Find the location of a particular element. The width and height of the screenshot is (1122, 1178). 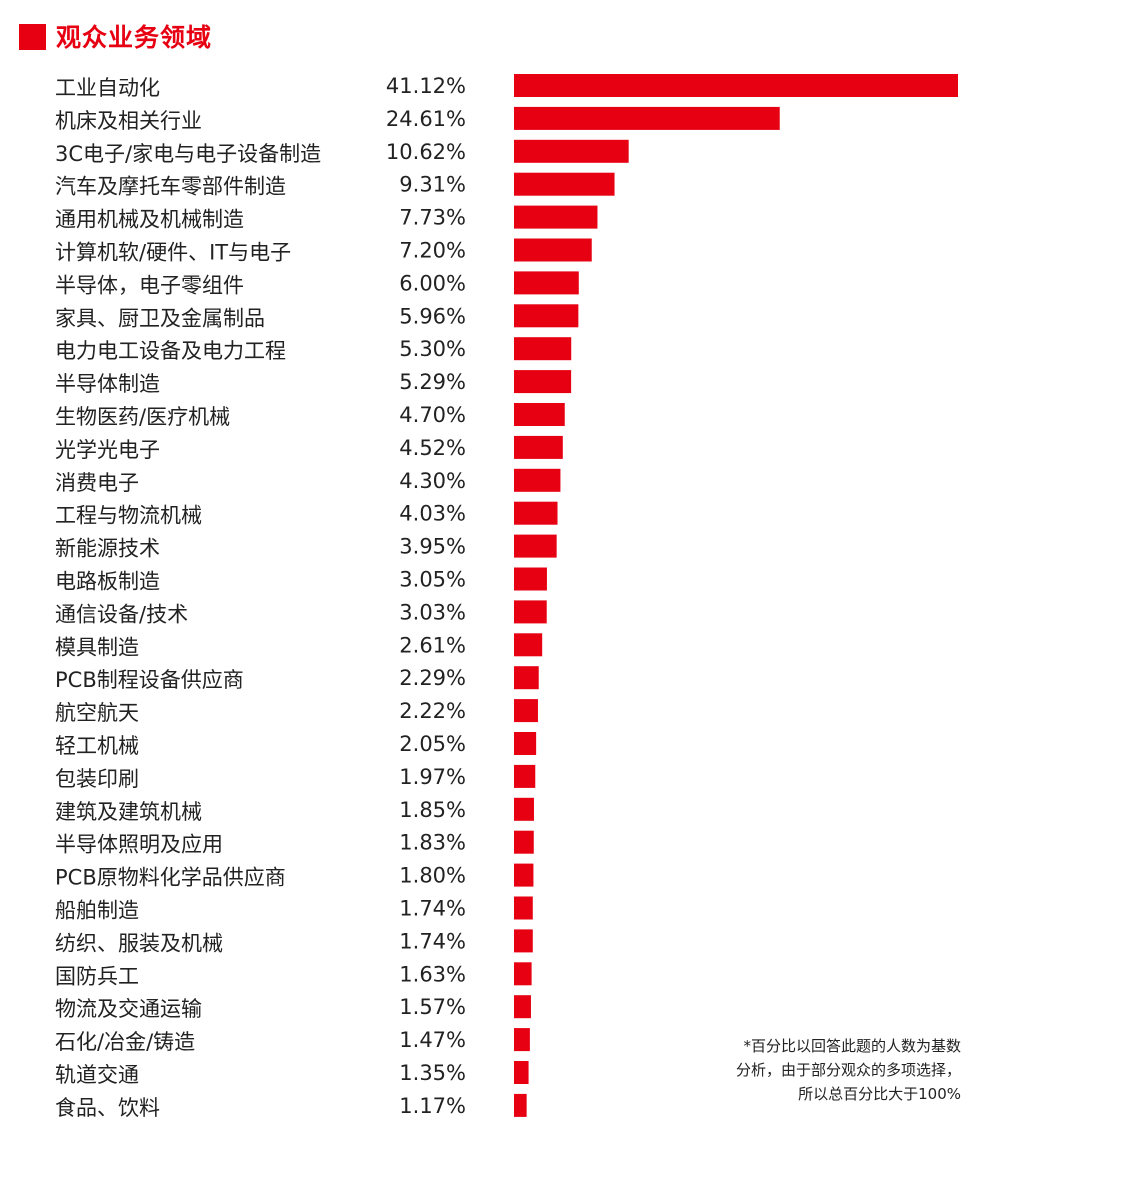

value-label: 4.70% is located at coordinates (432, 415).